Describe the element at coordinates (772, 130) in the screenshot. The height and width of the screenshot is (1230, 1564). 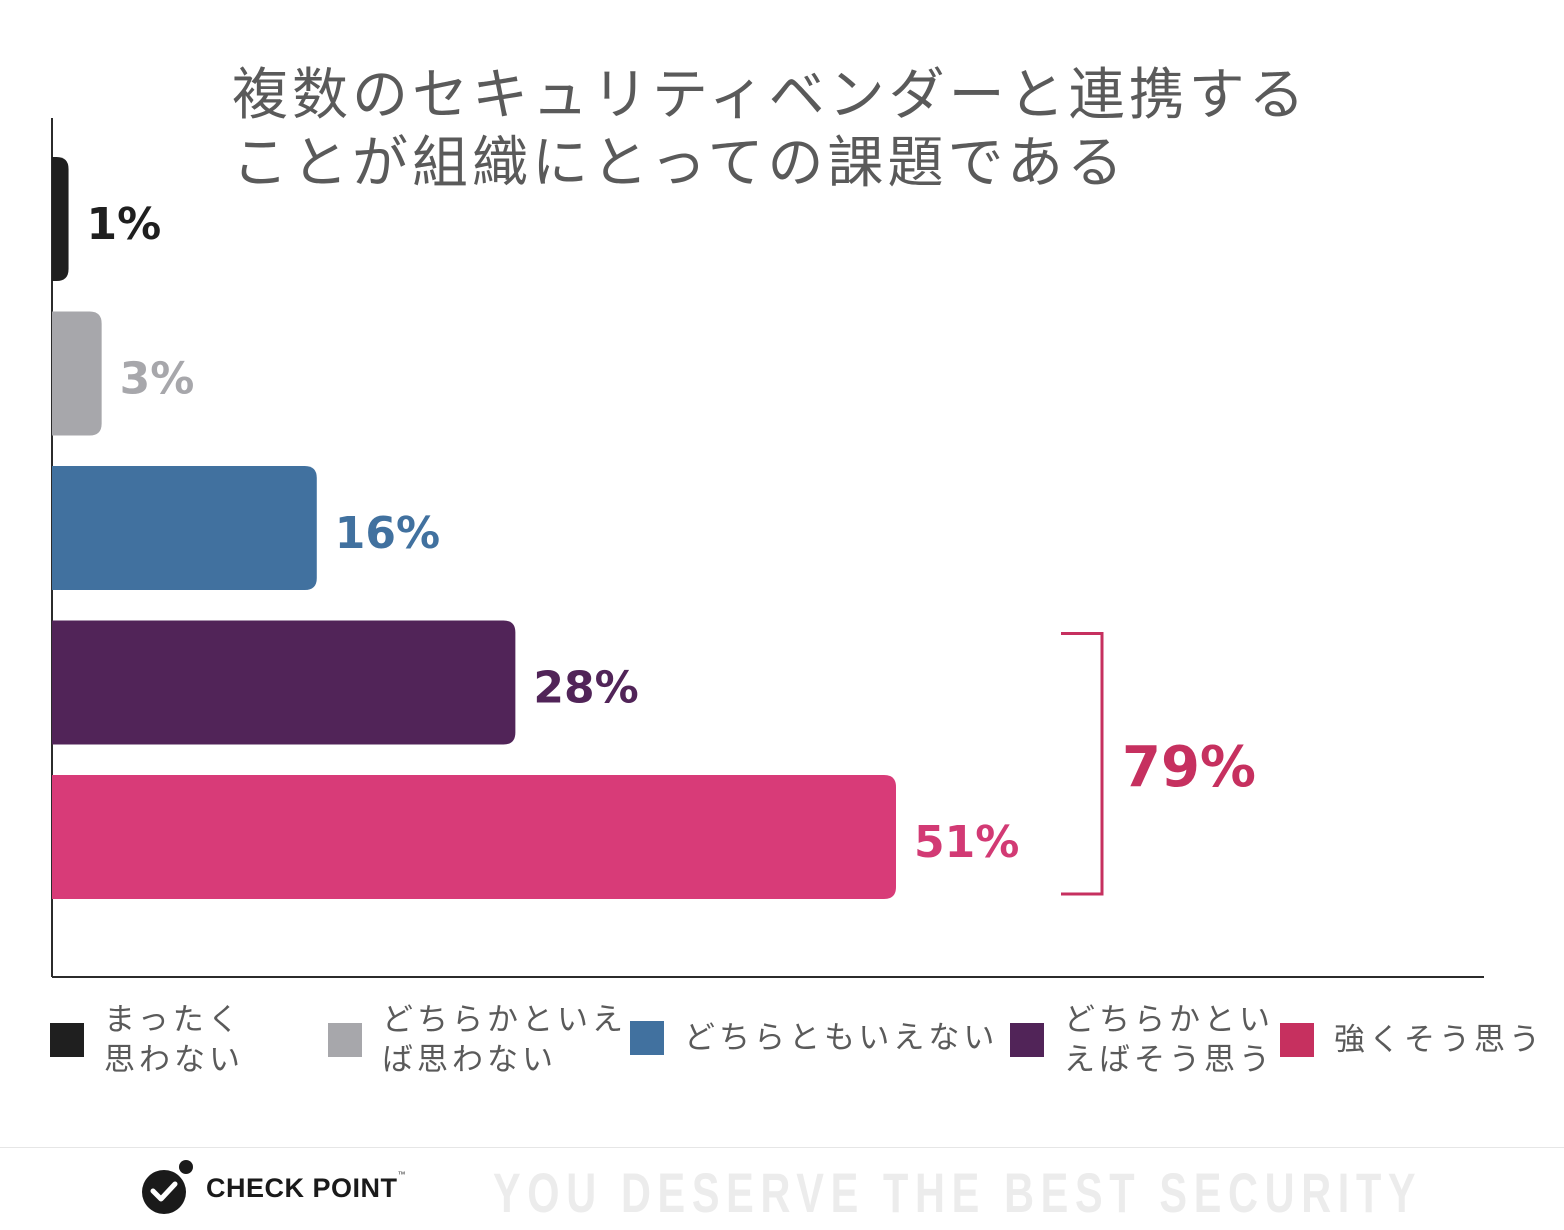
I see `chart-title: 複数のセキュリティベンダーと連携する ことが組織にとっての課題である` at that location.